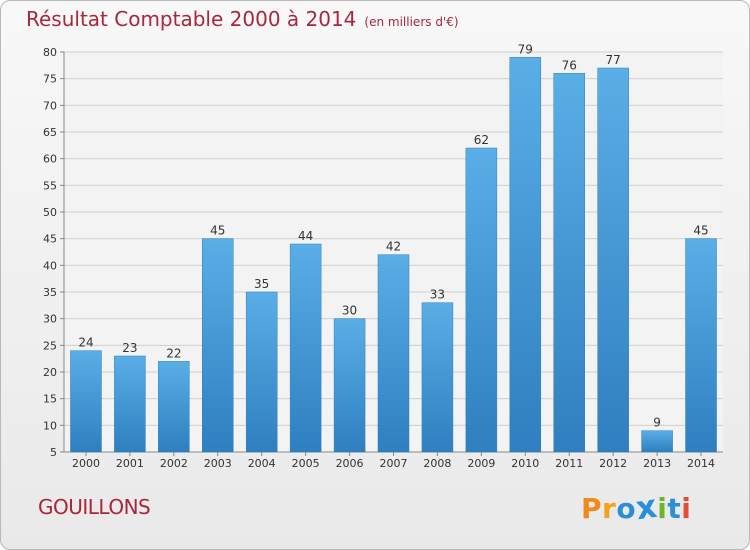 The height and width of the screenshot is (550, 750). Describe the element at coordinates (50, 265) in the screenshot. I see `y-tick-label: 40` at that location.